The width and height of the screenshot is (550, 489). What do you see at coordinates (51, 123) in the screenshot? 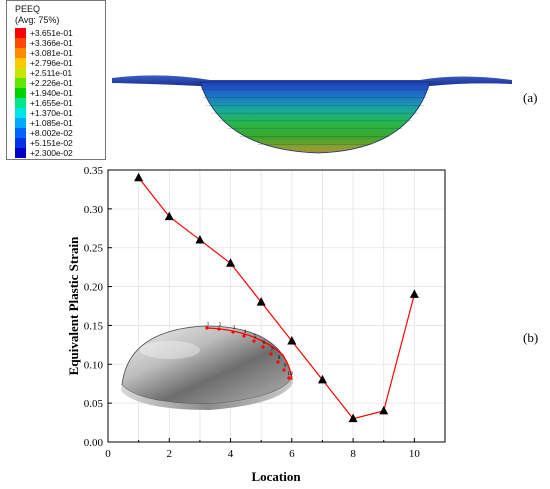
I see `legend-value: +1.085e-01` at bounding box center [51, 123].